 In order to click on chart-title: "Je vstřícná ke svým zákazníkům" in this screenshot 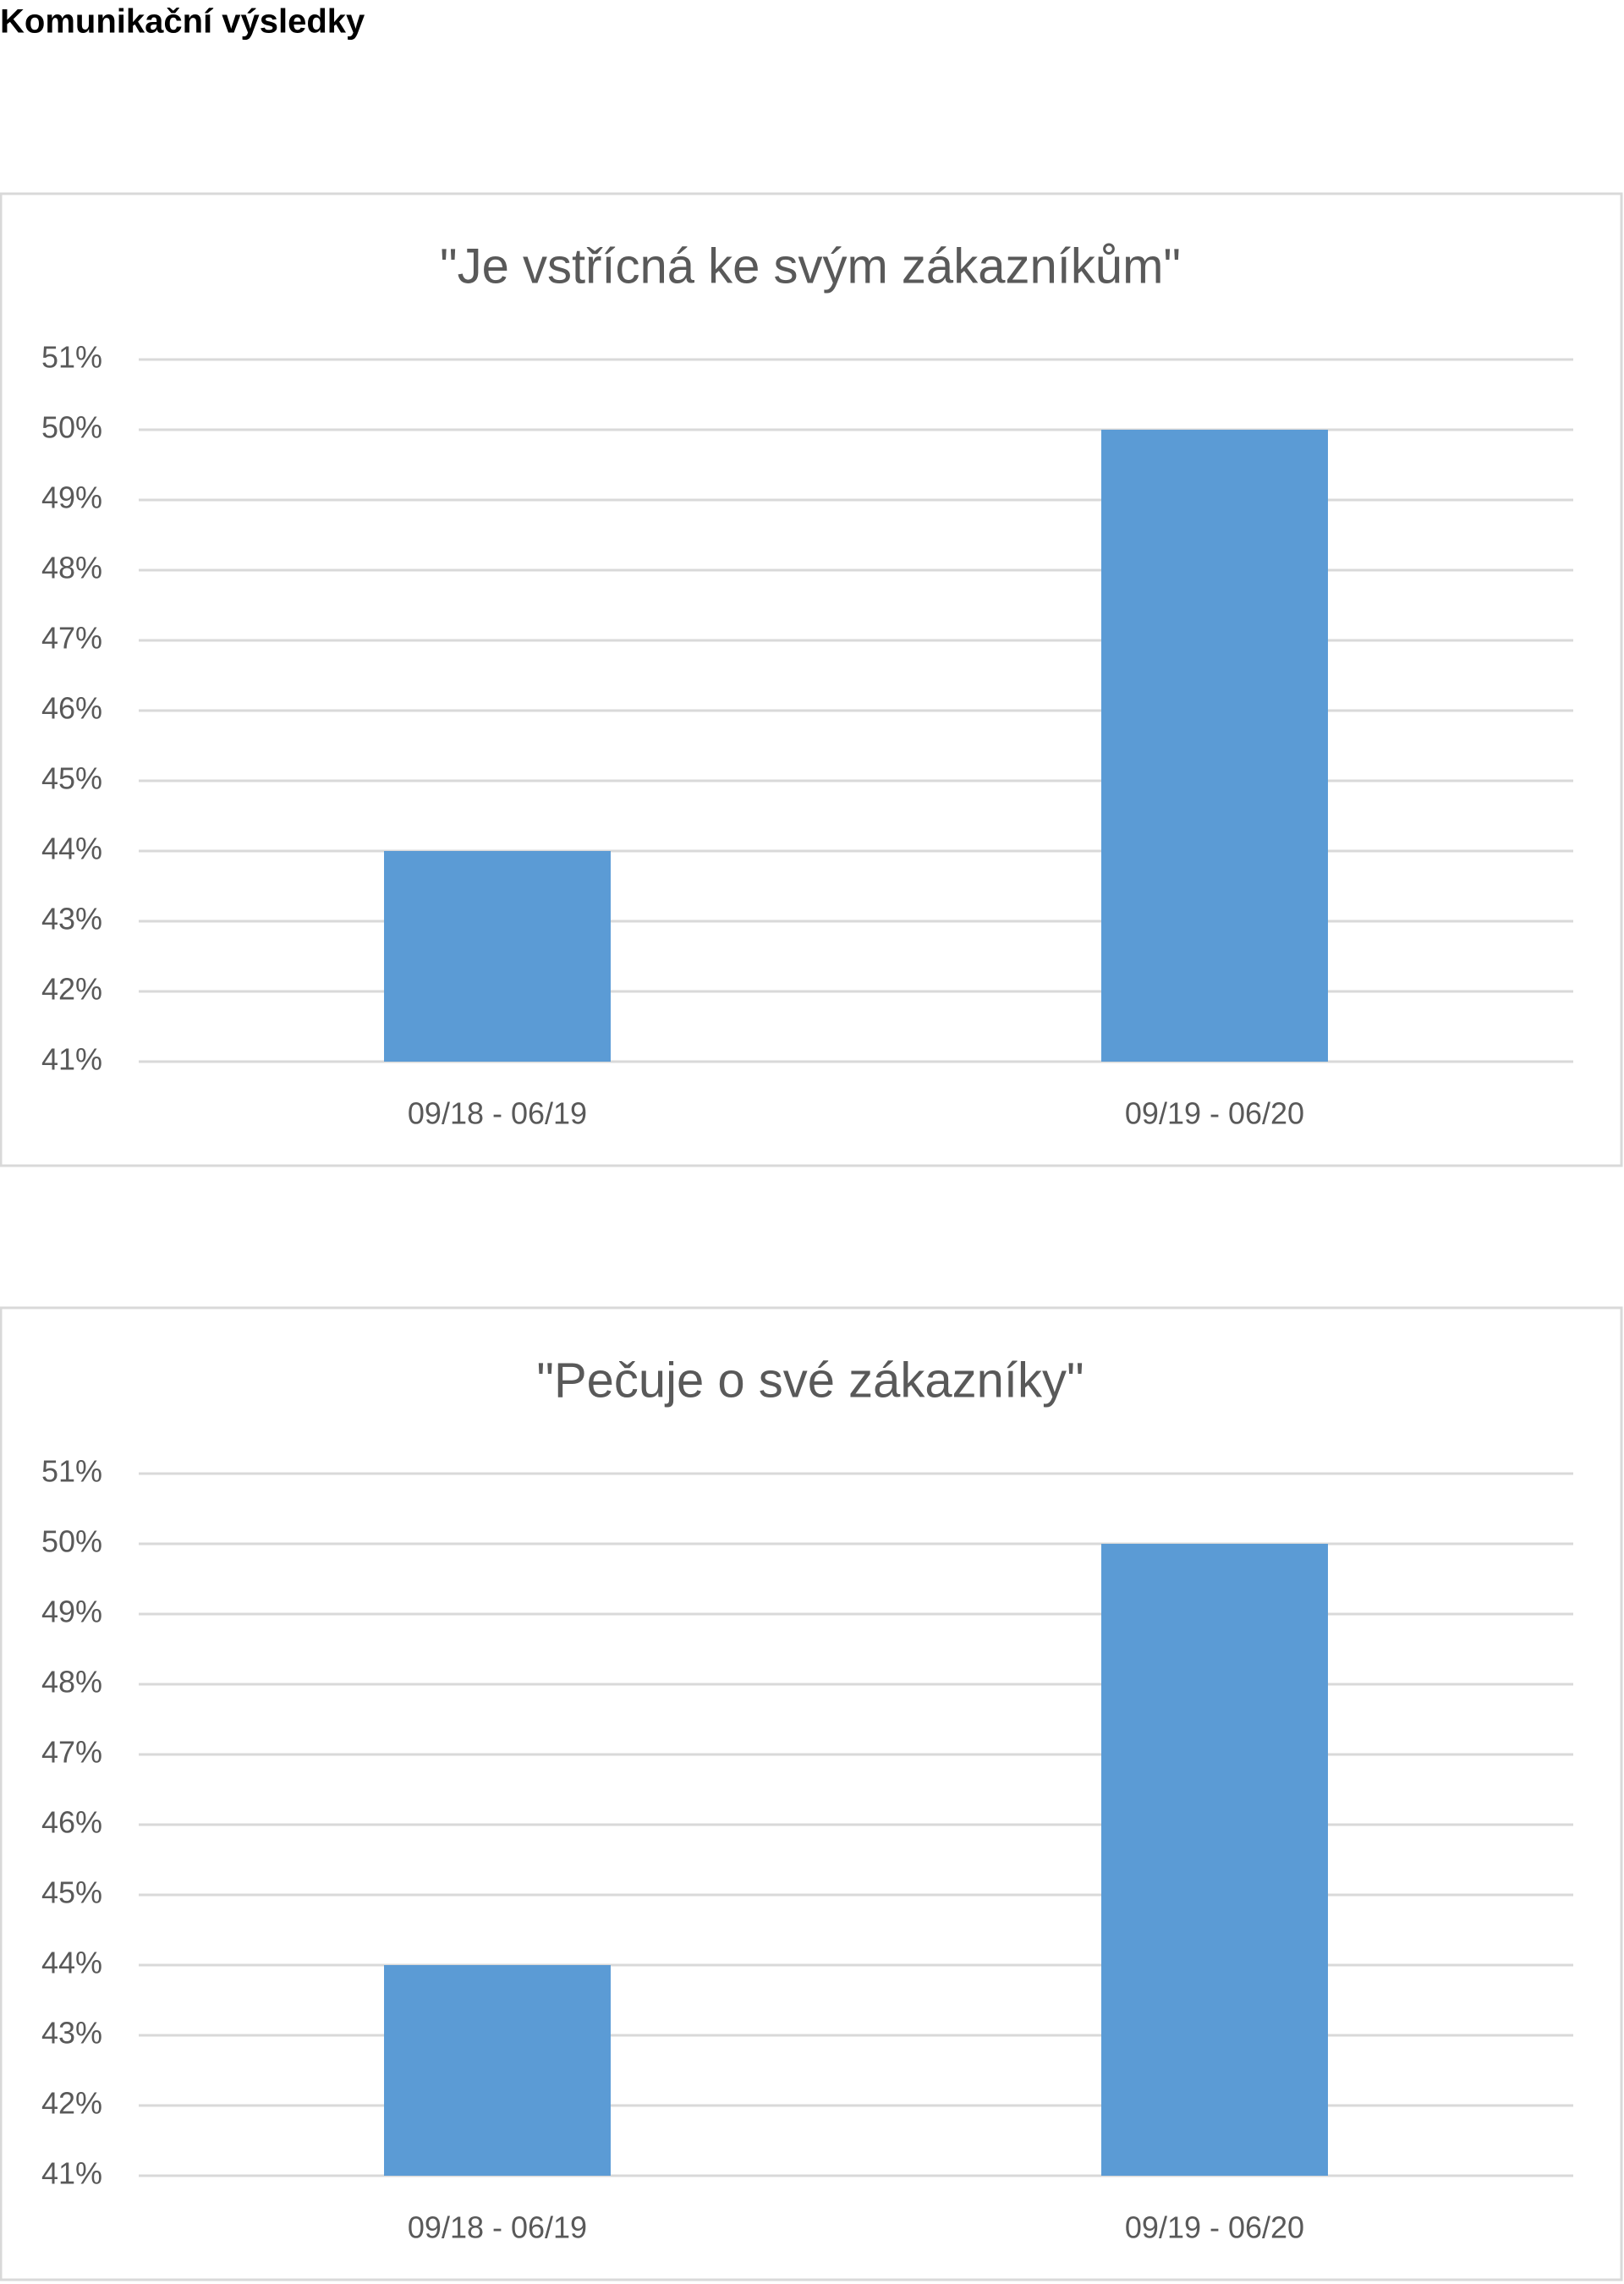, I will do `click(811, 266)`.